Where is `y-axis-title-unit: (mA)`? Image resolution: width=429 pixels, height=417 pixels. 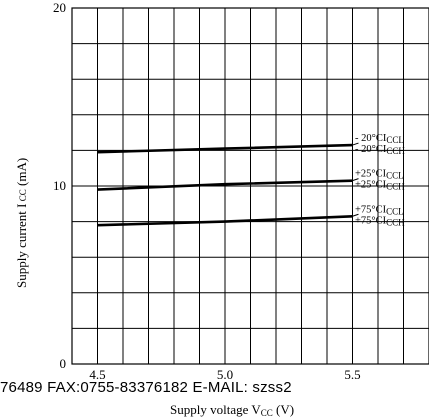 y-axis-title-unit: (mA) is located at coordinates (21, 173).